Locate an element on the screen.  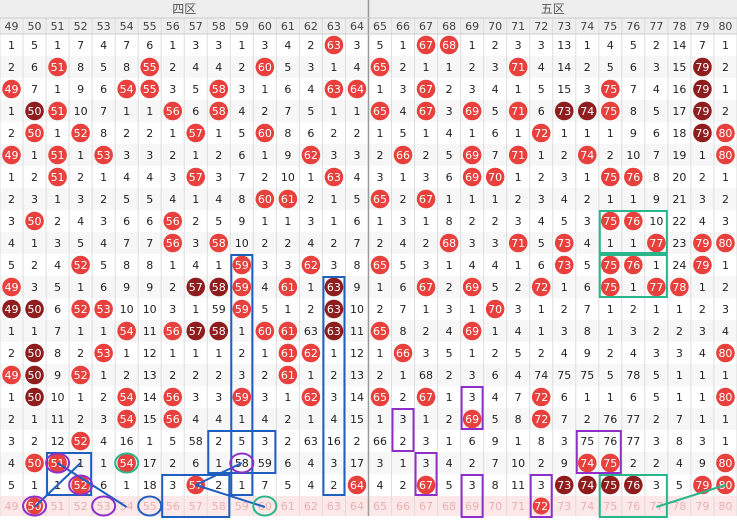
footer-number: 71 is located at coordinates (518, 506).